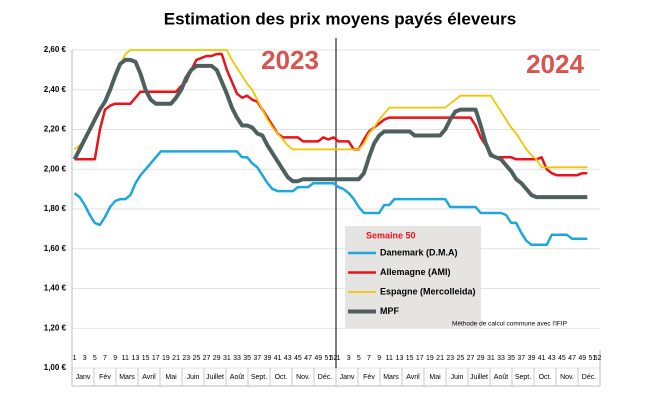 Image resolution: width=652 pixels, height=411 pixels. I want to click on y-tick-label: 1,20 €, so click(55, 327).